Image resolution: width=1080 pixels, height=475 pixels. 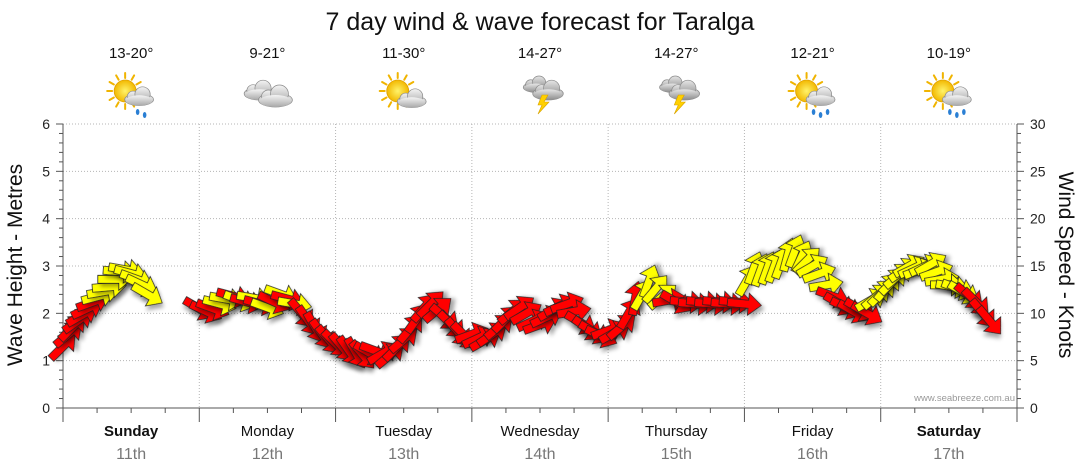 I want to click on day-name: Sunday, so click(x=131, y=431).